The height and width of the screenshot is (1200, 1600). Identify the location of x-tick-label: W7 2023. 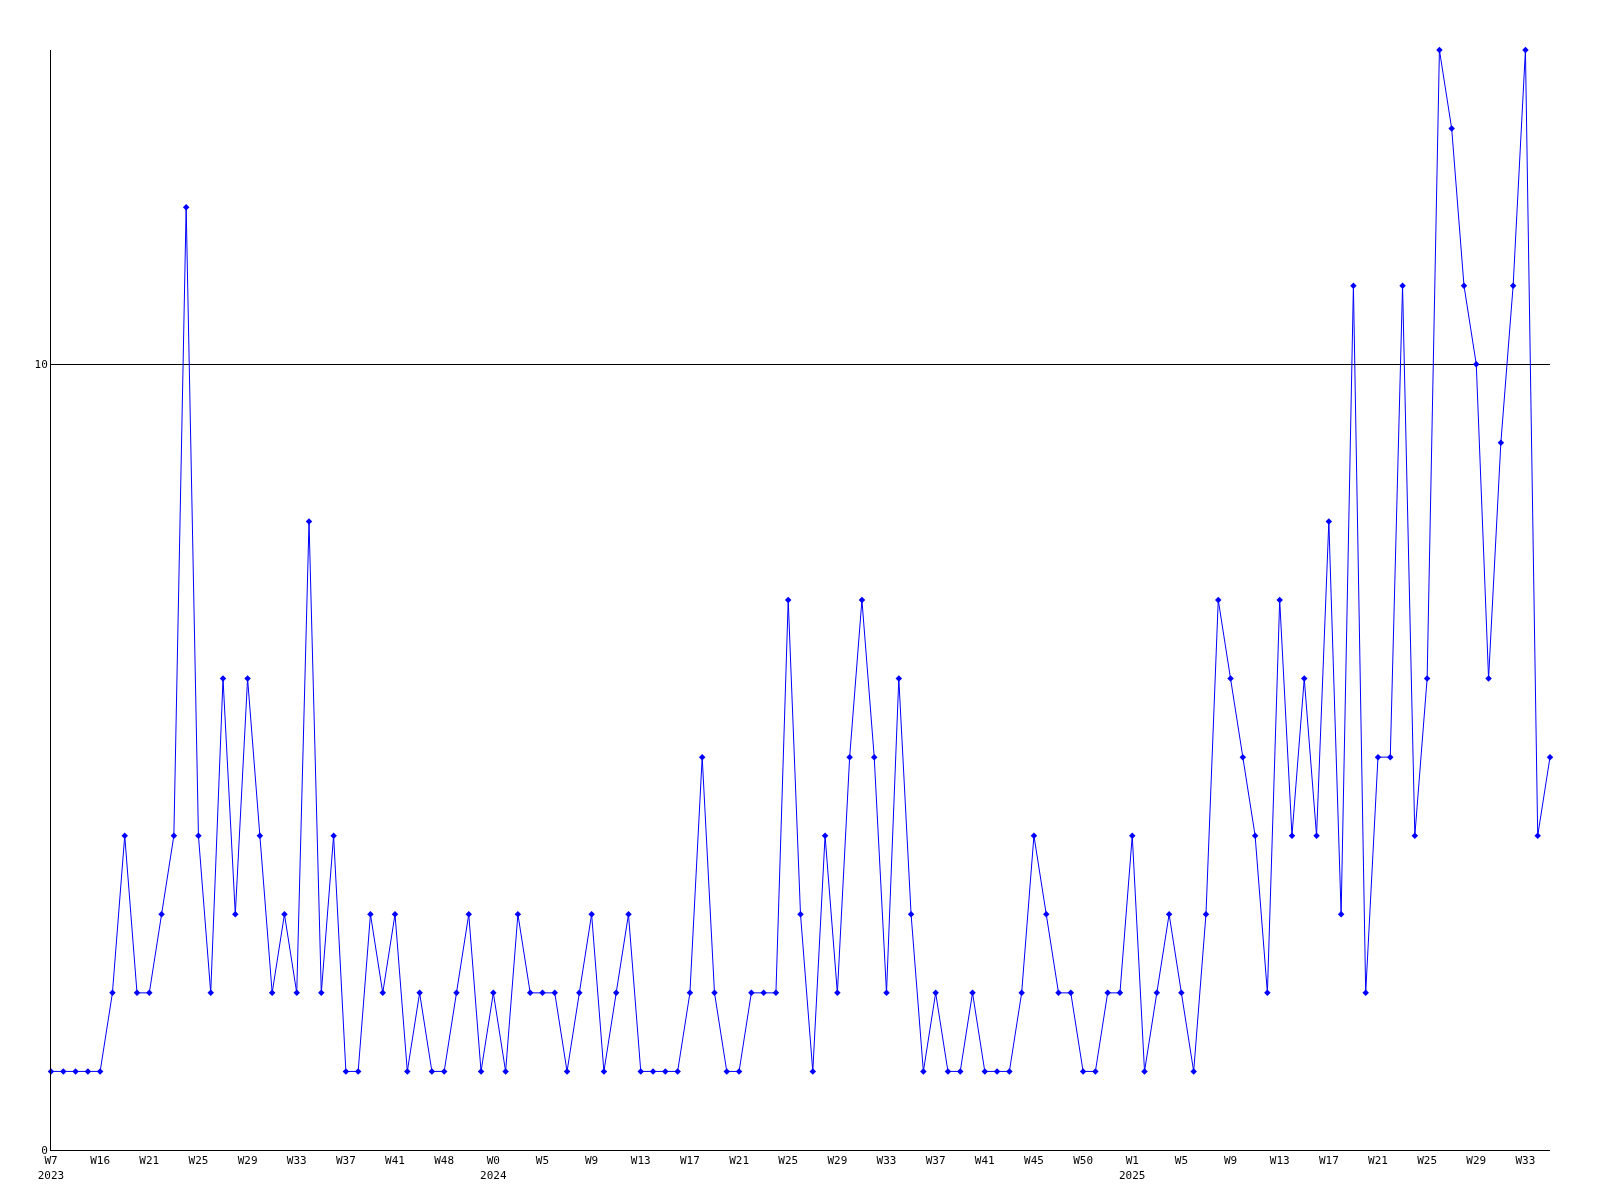
(51, 1168).